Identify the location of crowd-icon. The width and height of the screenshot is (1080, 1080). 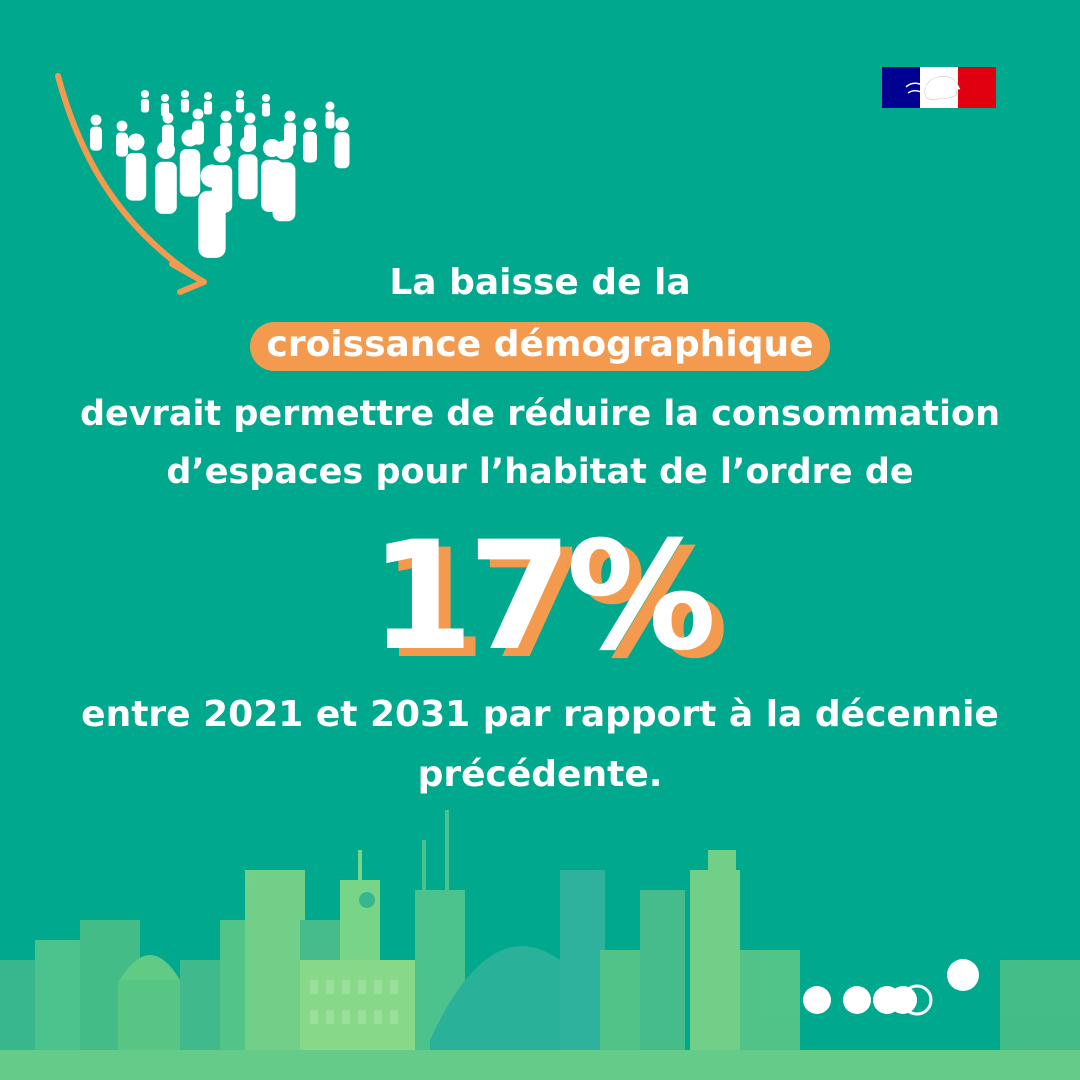
(202, 184).